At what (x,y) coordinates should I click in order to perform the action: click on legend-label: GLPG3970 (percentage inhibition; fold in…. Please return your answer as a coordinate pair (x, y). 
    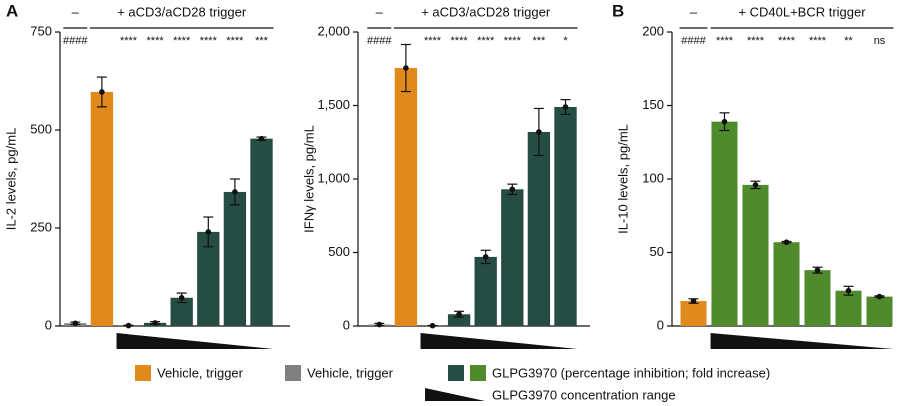
    Looking at the image, I should click on (631, 372).